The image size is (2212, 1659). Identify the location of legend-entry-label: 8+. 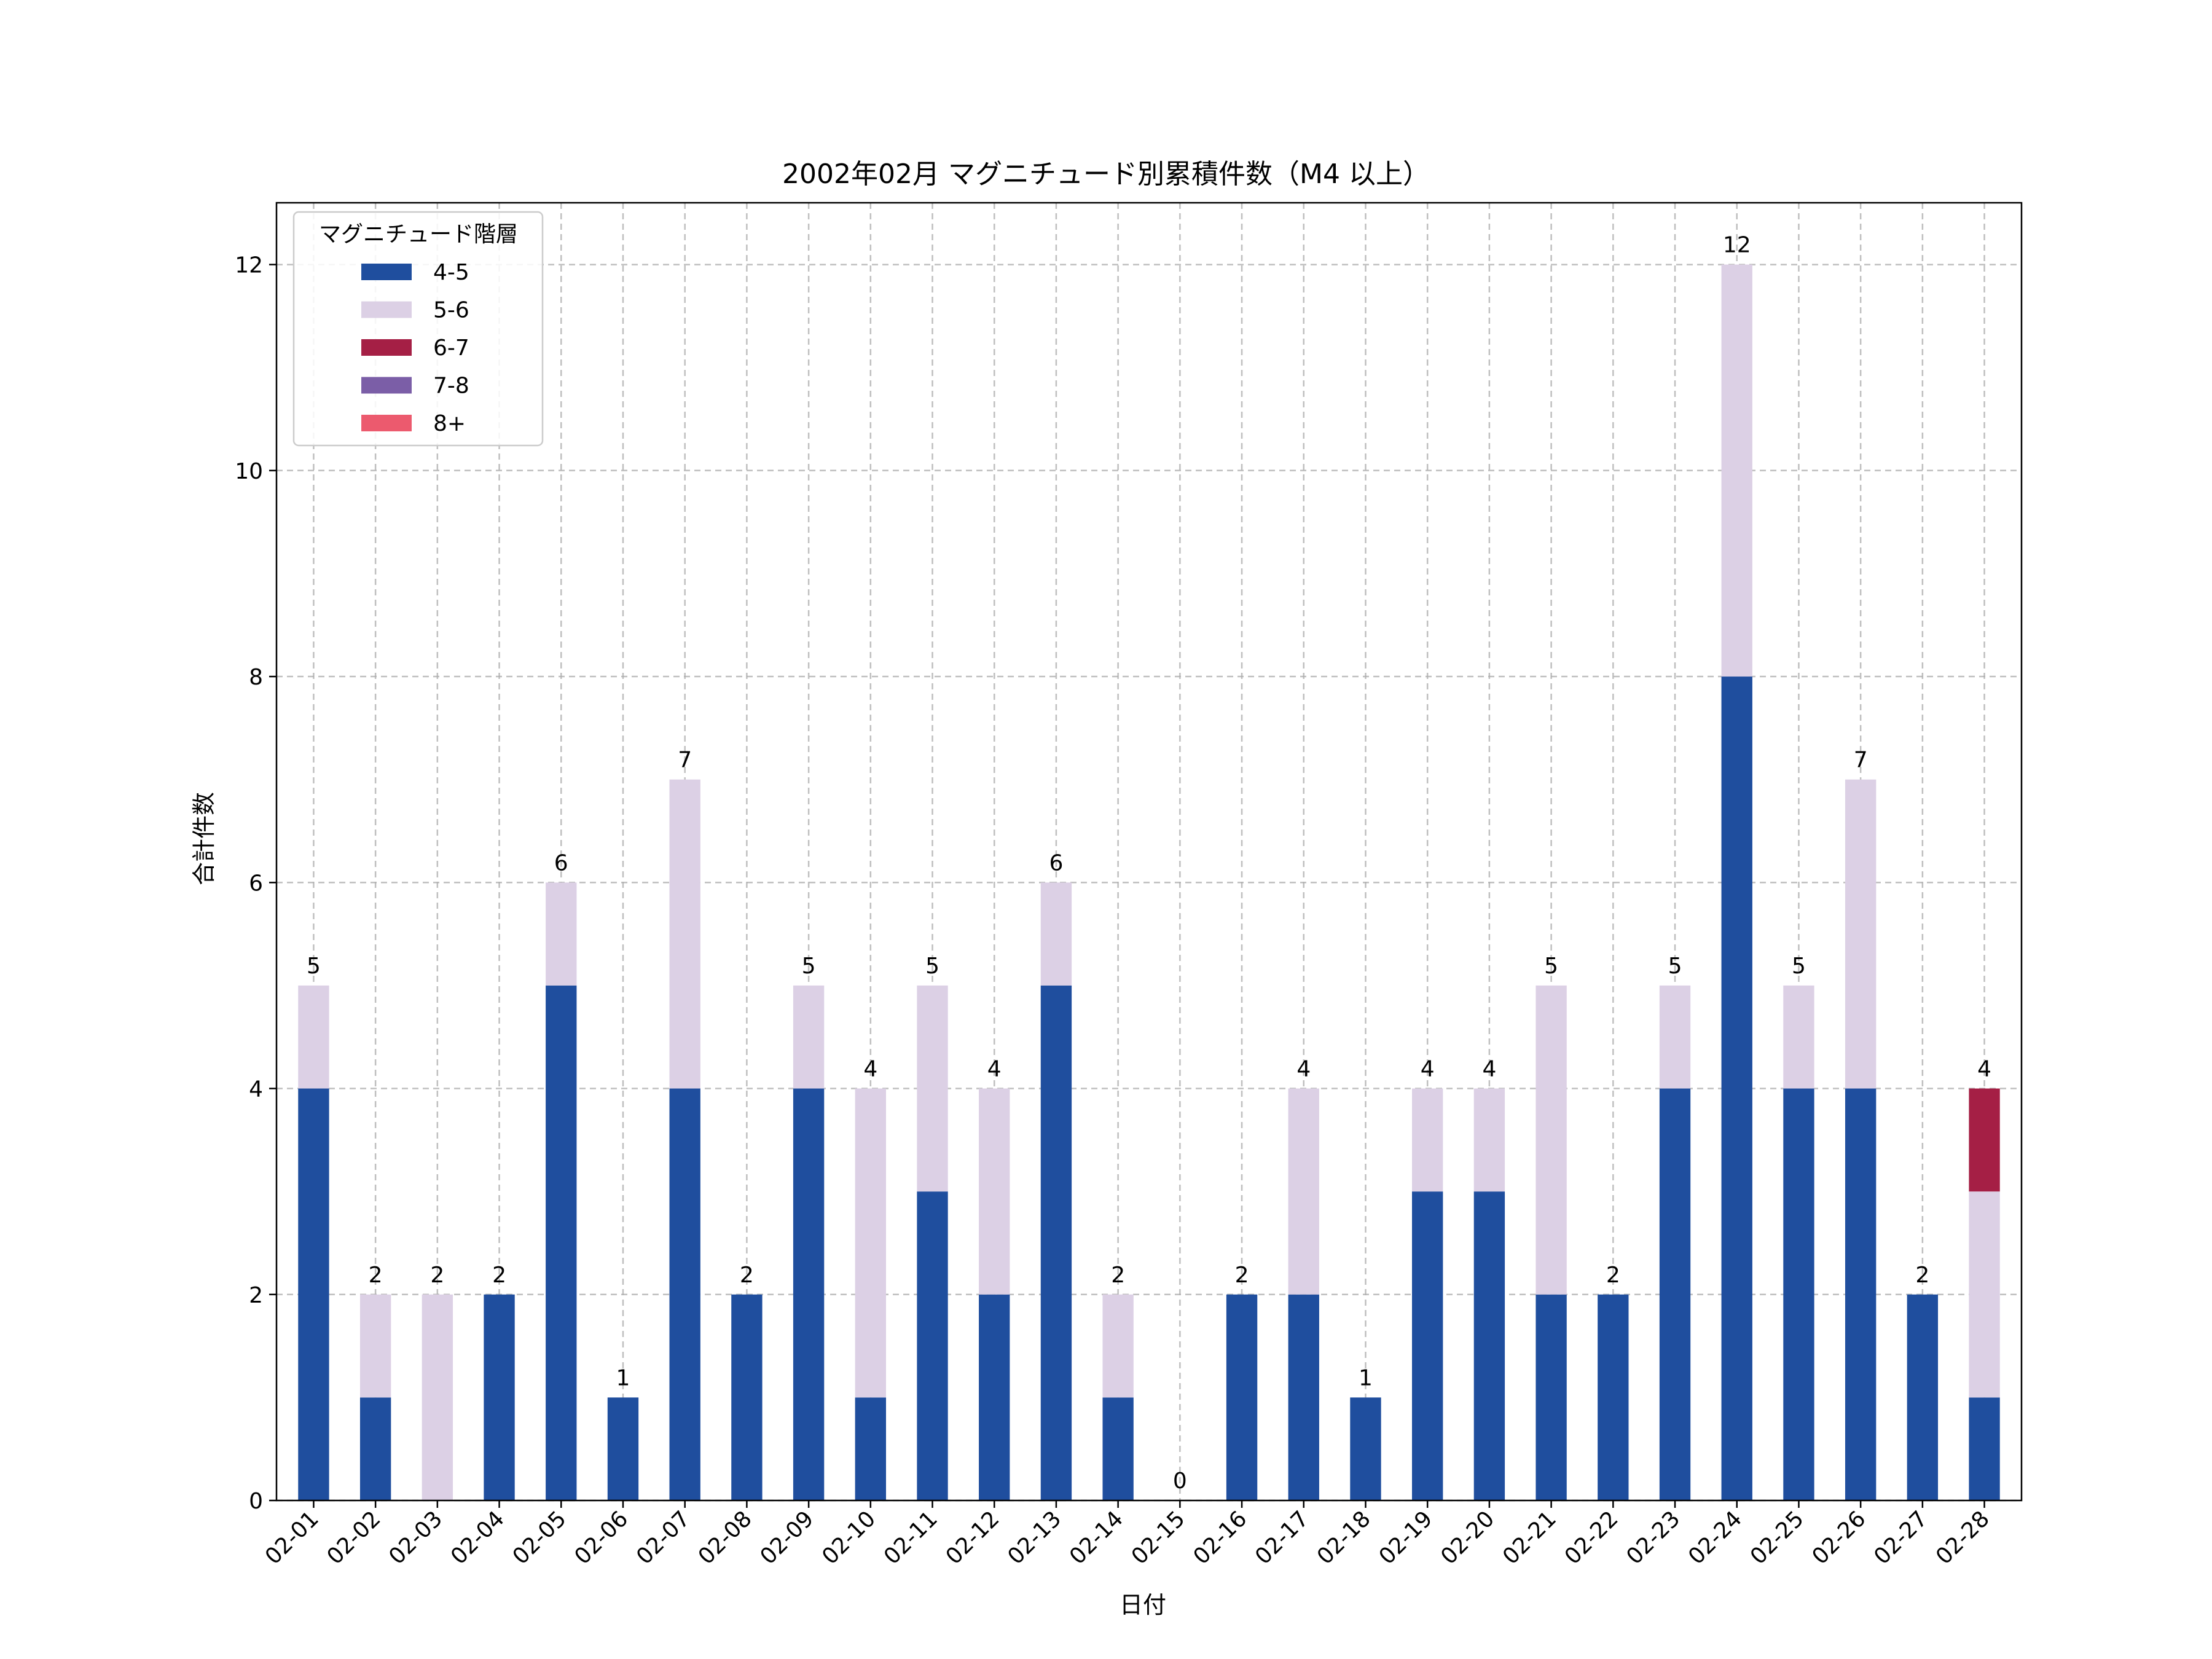
(449, 423).